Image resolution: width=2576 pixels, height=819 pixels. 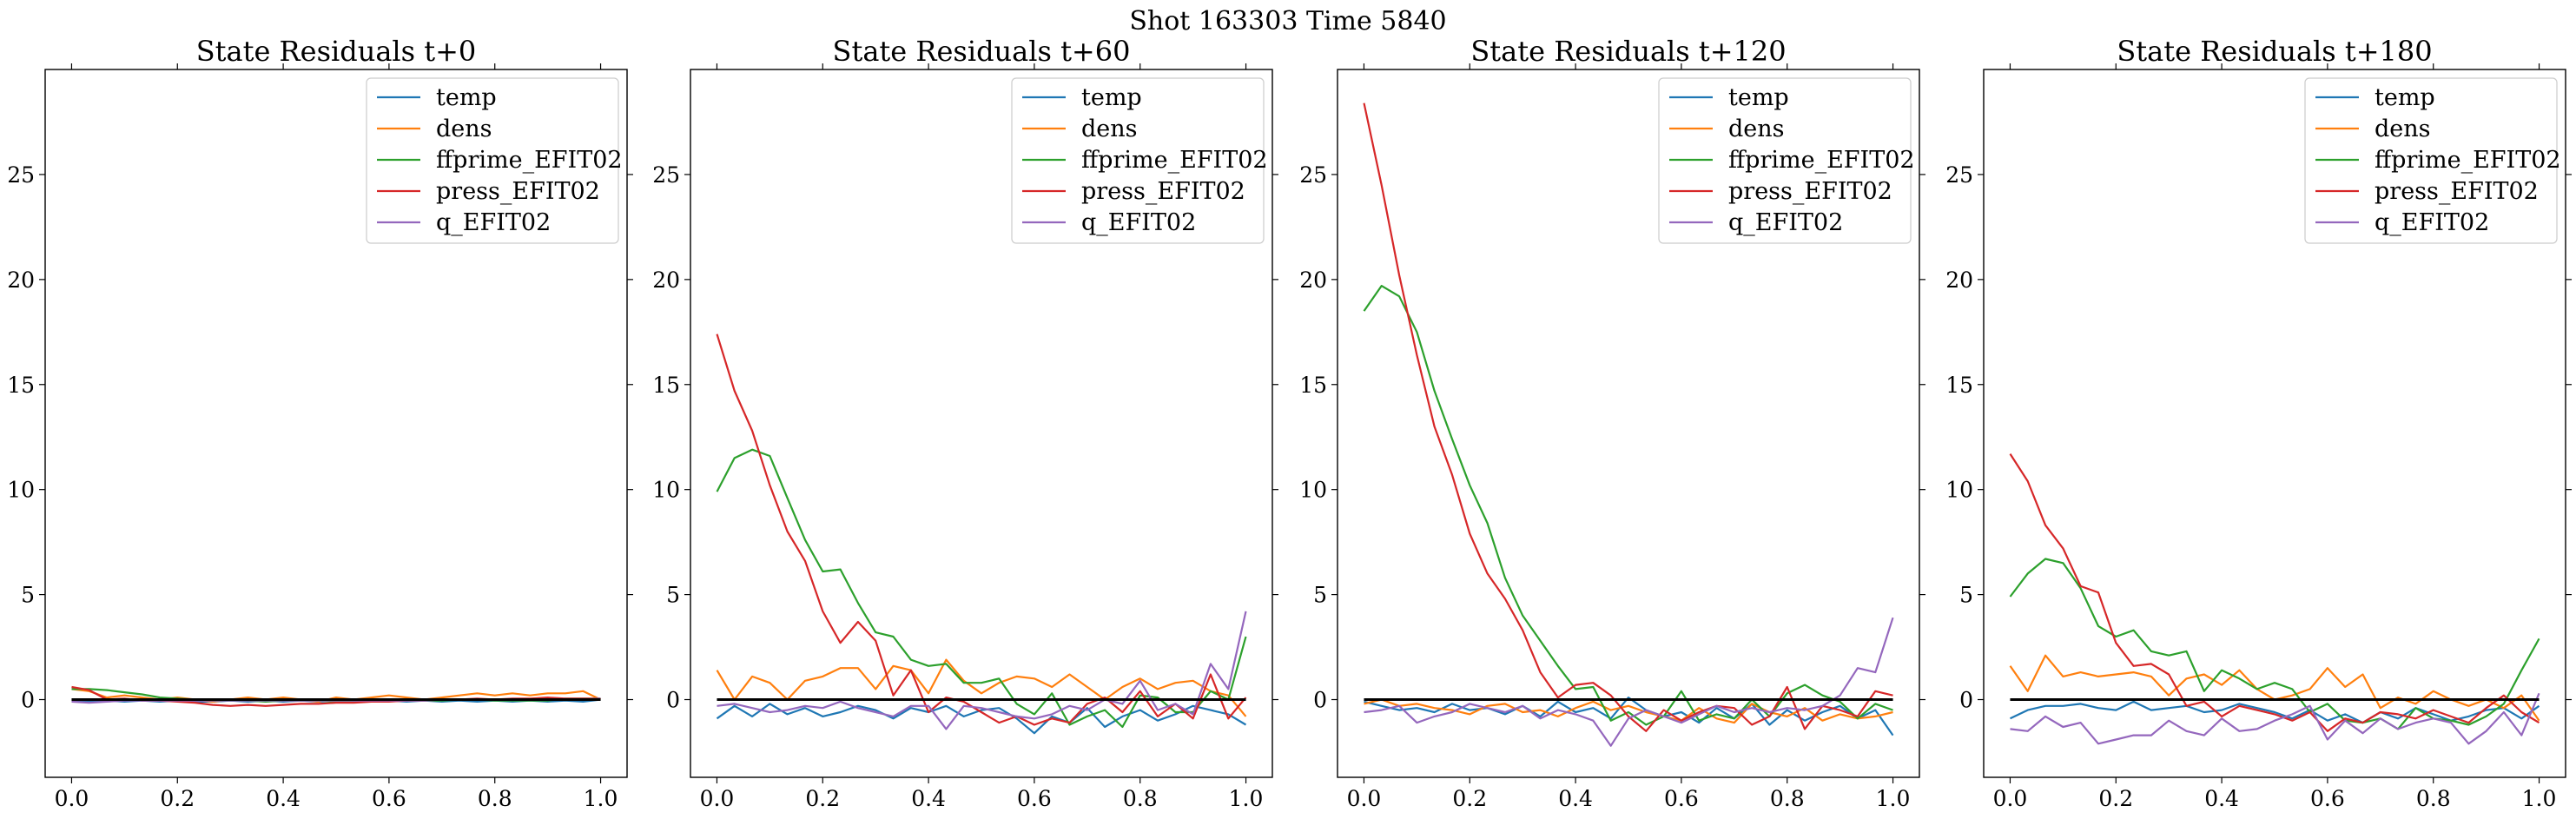 What do you see at coordinates (336, 51) in the screenshot?
I see `panel-title: State Residuals t+0` at bounding box center [336, 51].